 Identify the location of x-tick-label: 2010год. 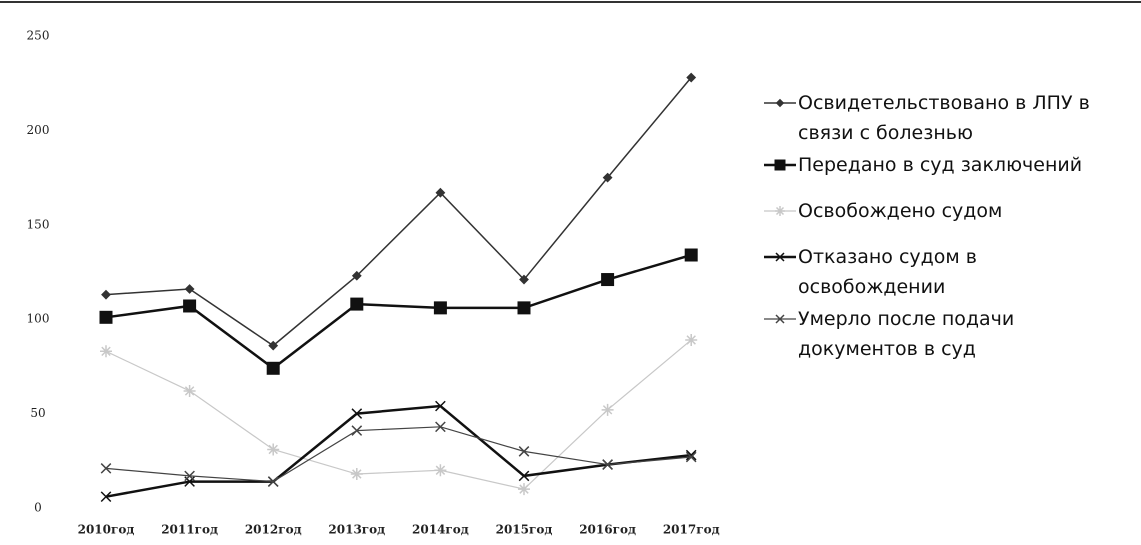
(106, 530).